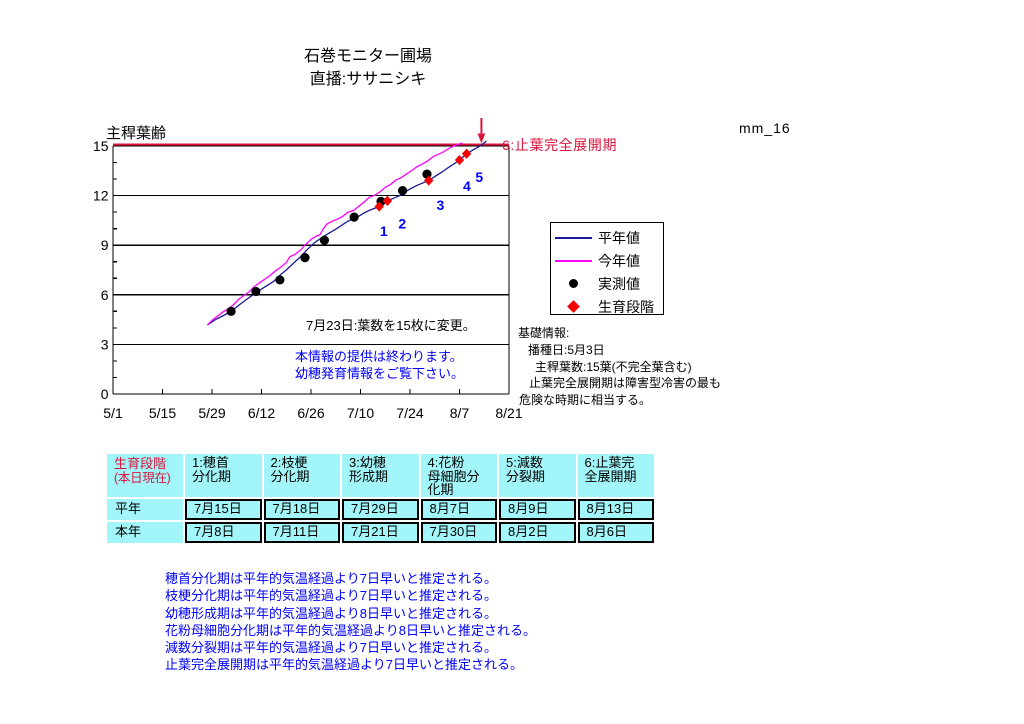 The height and width of the screenshot is (724, 1024). What do you see at coordinates (384, 231) in the screenshot?
I see `stage-number-label: 1` at bounding box center [384, 231].